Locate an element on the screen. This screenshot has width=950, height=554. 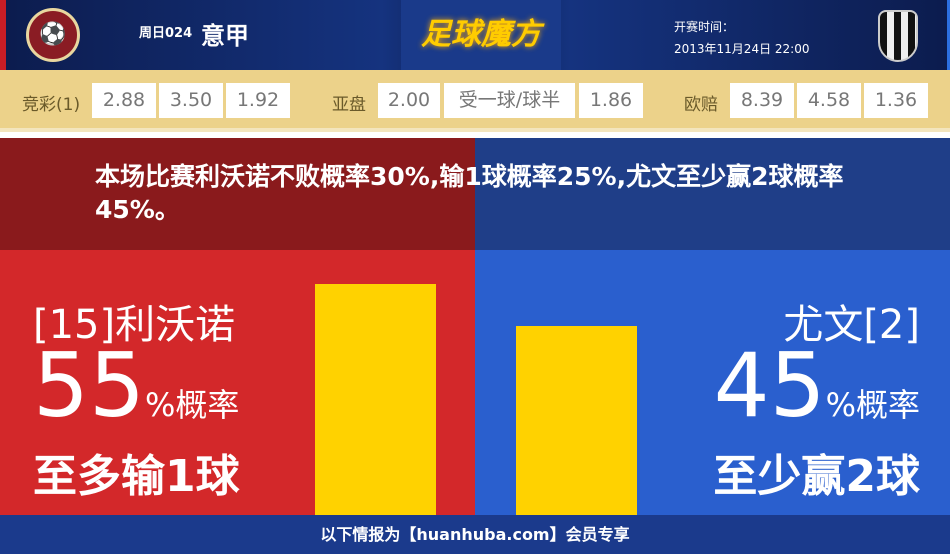
odds-value: 1.86 is located at coordinates (611, 100).